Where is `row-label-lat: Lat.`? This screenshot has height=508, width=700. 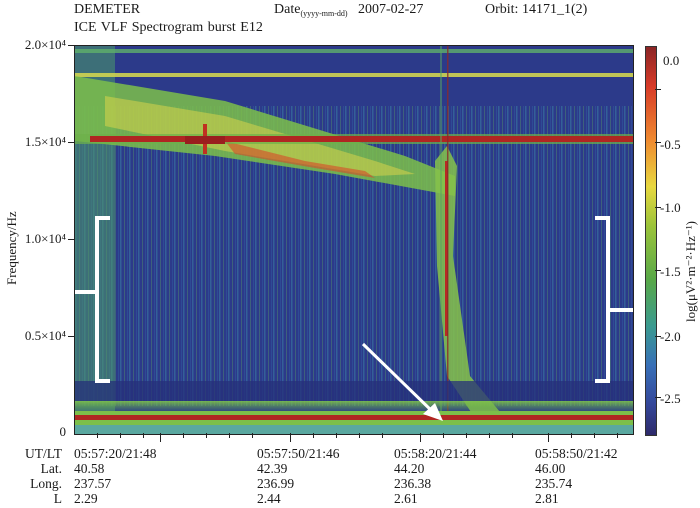
row-label-lat: Lat. is located at coordinates (51, 468).